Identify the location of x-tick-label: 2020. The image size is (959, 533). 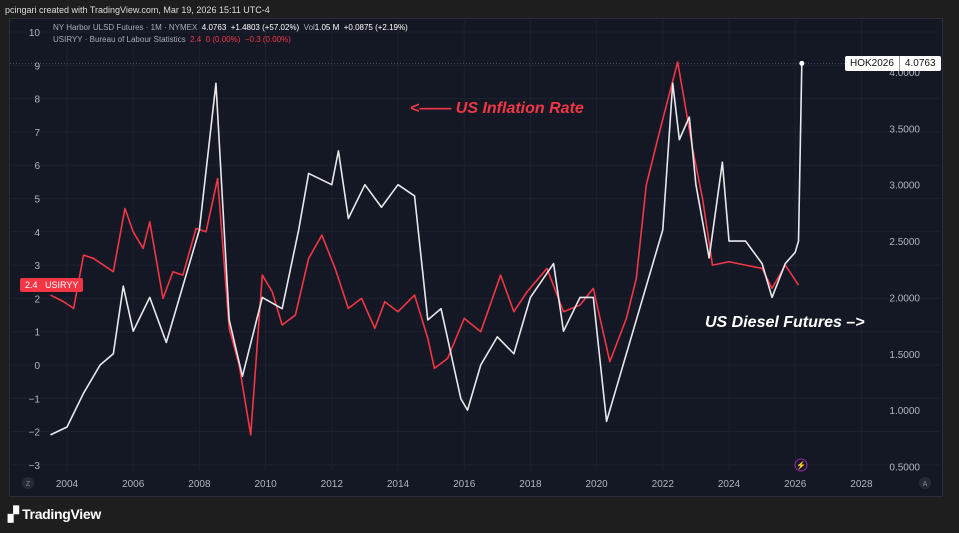
(596, 484).